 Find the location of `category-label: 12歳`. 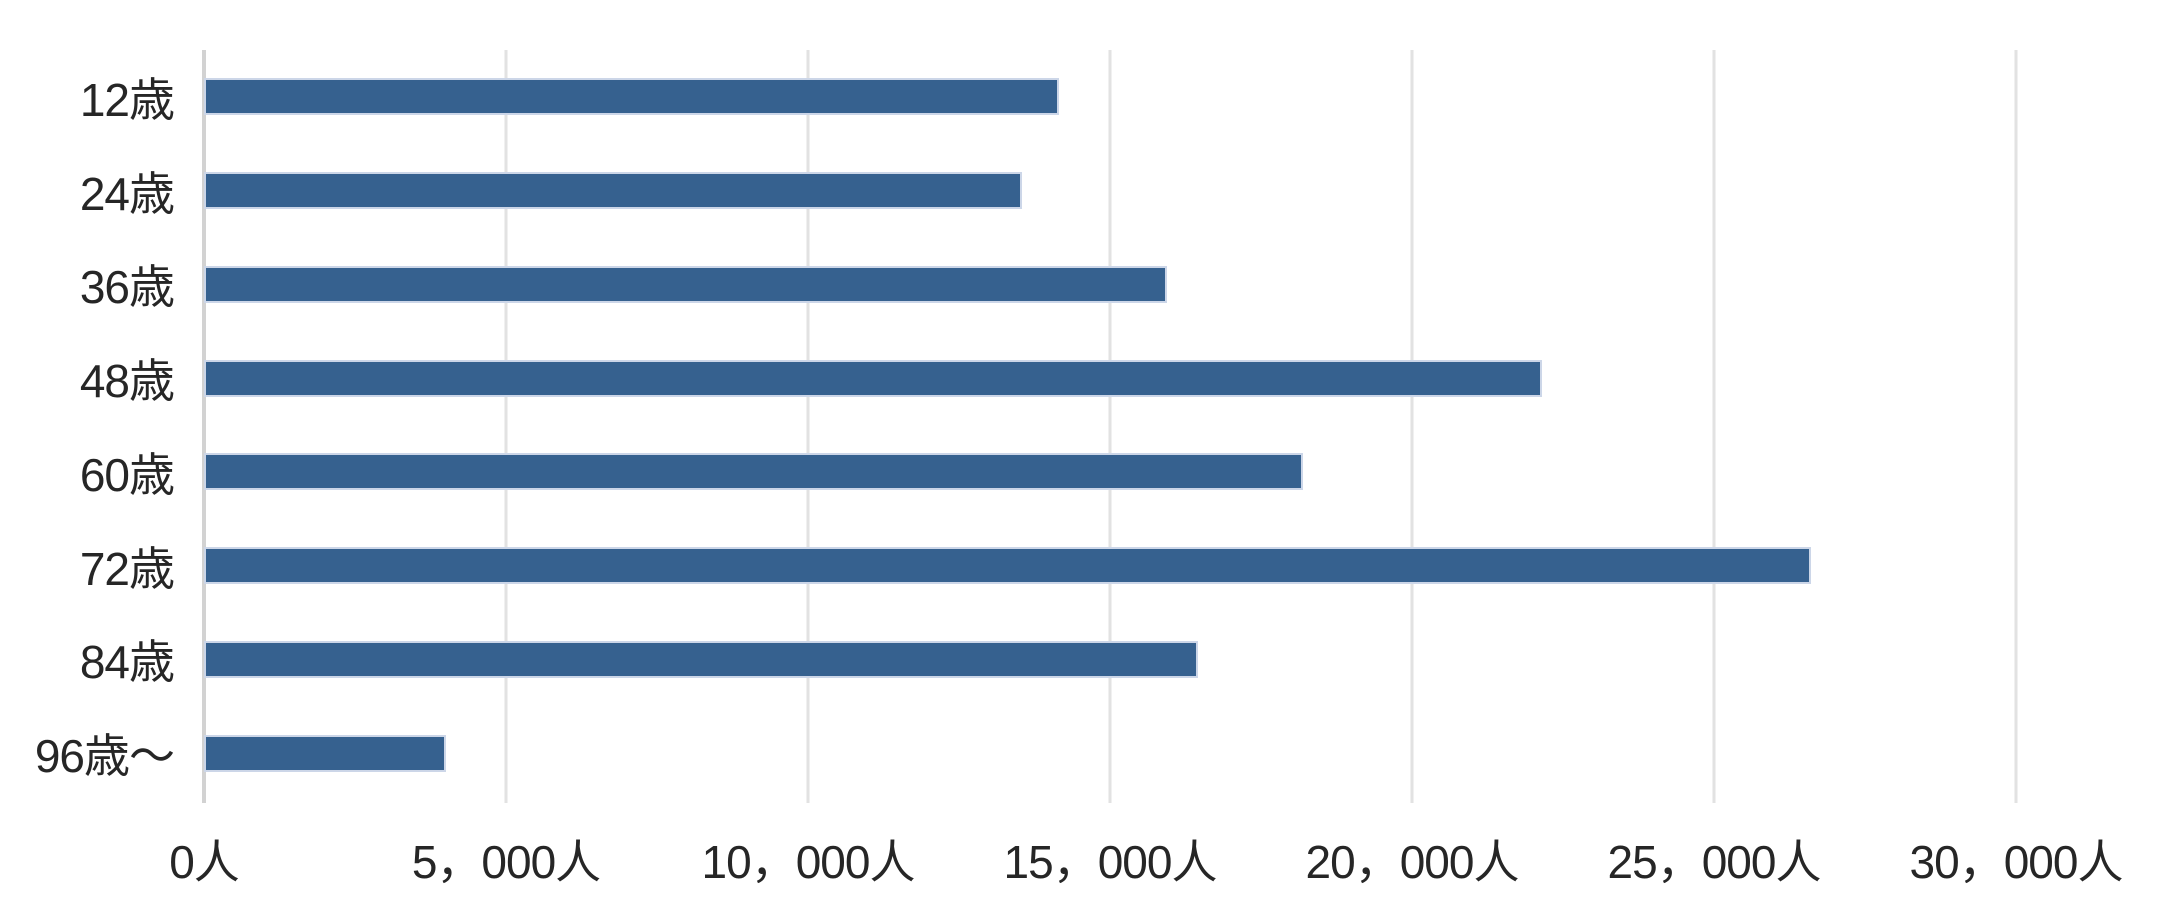

category-label: 12歳 is located at coordinates (127, 99).